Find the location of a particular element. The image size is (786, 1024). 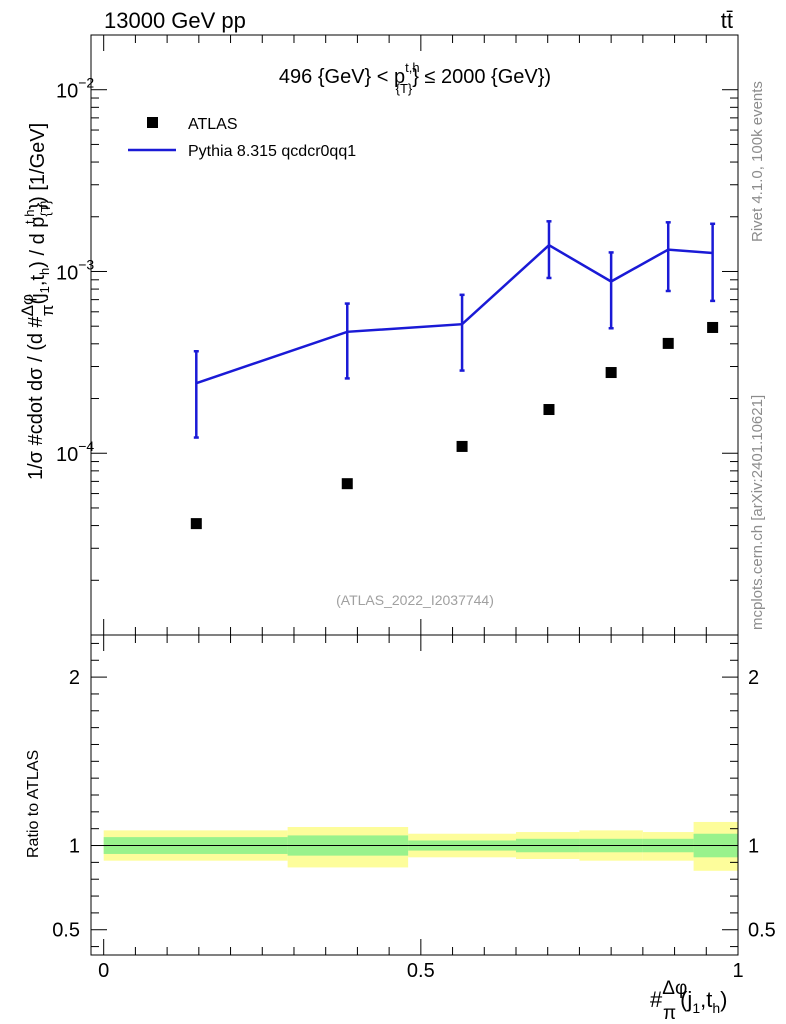

xlabel-sub2: h is located at coordinates (716, 1008).